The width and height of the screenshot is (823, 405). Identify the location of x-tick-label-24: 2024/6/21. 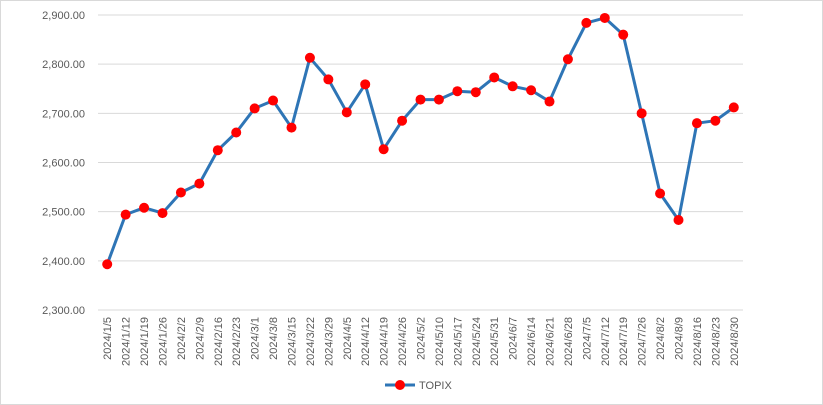
(551, 341).